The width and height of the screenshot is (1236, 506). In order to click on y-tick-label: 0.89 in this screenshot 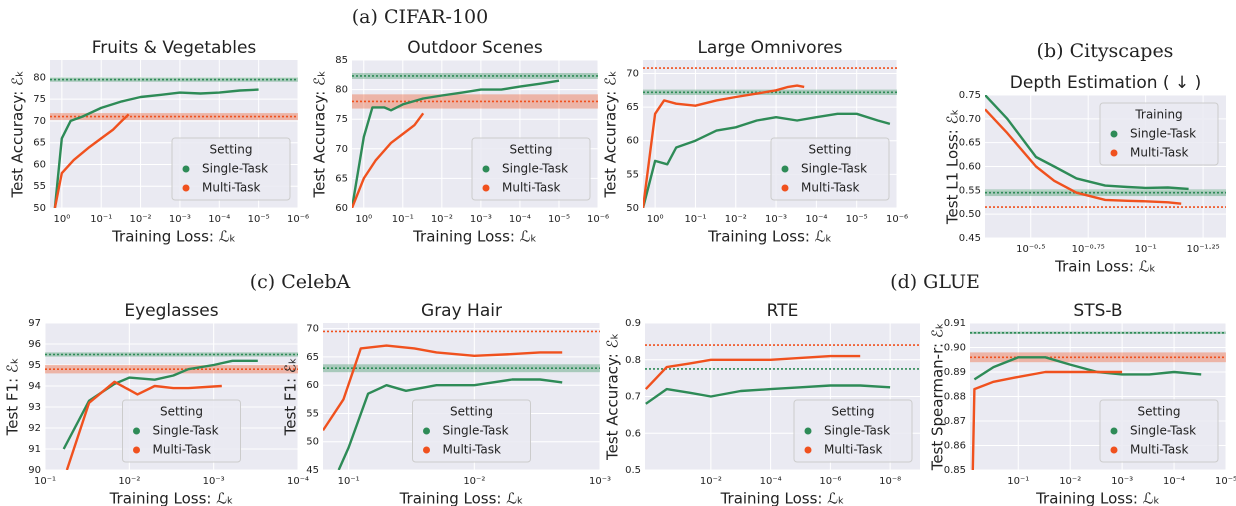, I will do `click(955, 372)`.